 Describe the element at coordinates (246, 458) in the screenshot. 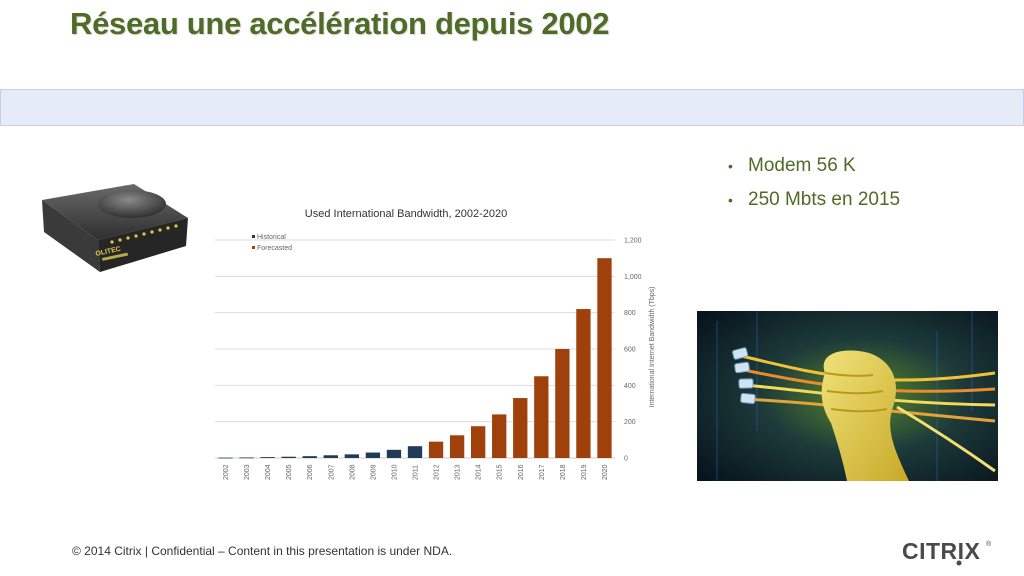

I see `bar-historical-2003` at that location.